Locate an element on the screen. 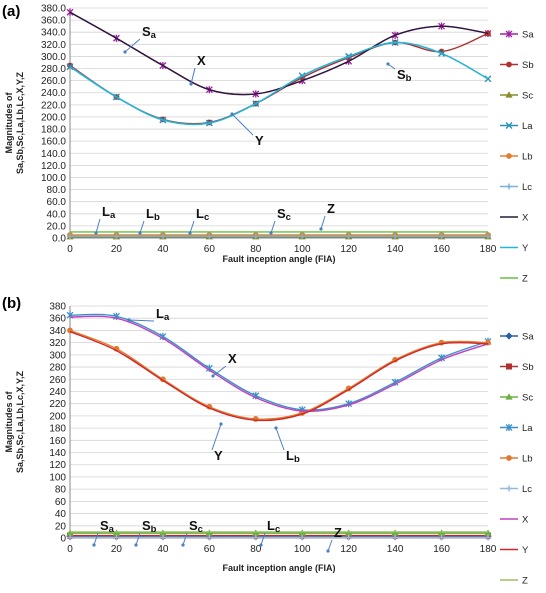 The height and width of the screenshot is (593, 546). annotation-label: Sa is located at coordinates (149, 32).